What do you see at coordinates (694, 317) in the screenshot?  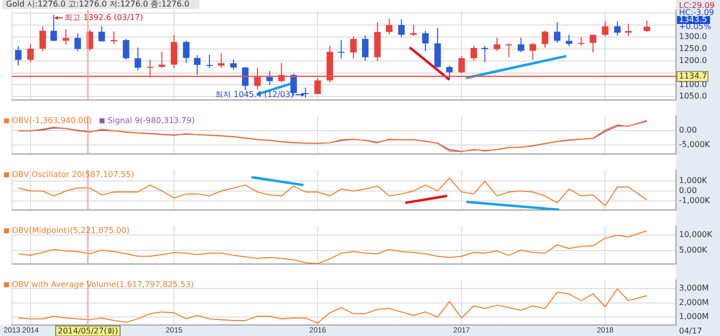 I see `y-tick-label: 1,000M` at bounding box center [694, 317].